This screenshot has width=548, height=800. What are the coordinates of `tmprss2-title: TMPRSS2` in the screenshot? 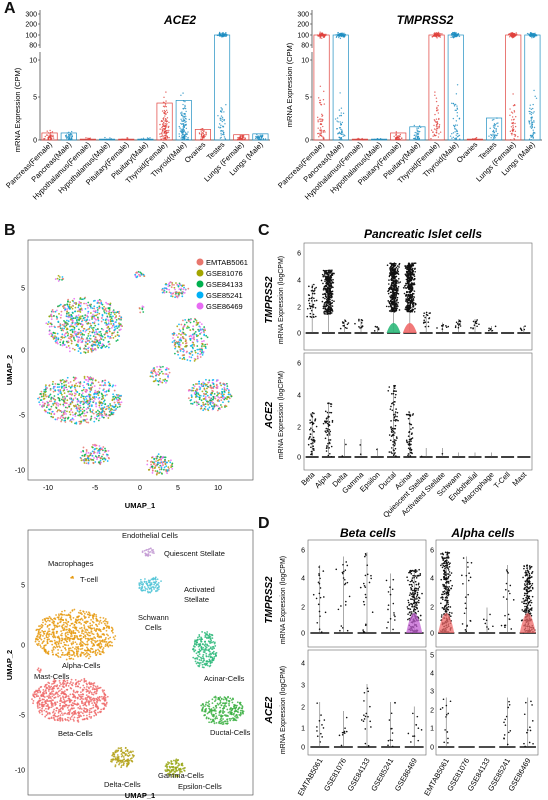 It's located at (425, 20).